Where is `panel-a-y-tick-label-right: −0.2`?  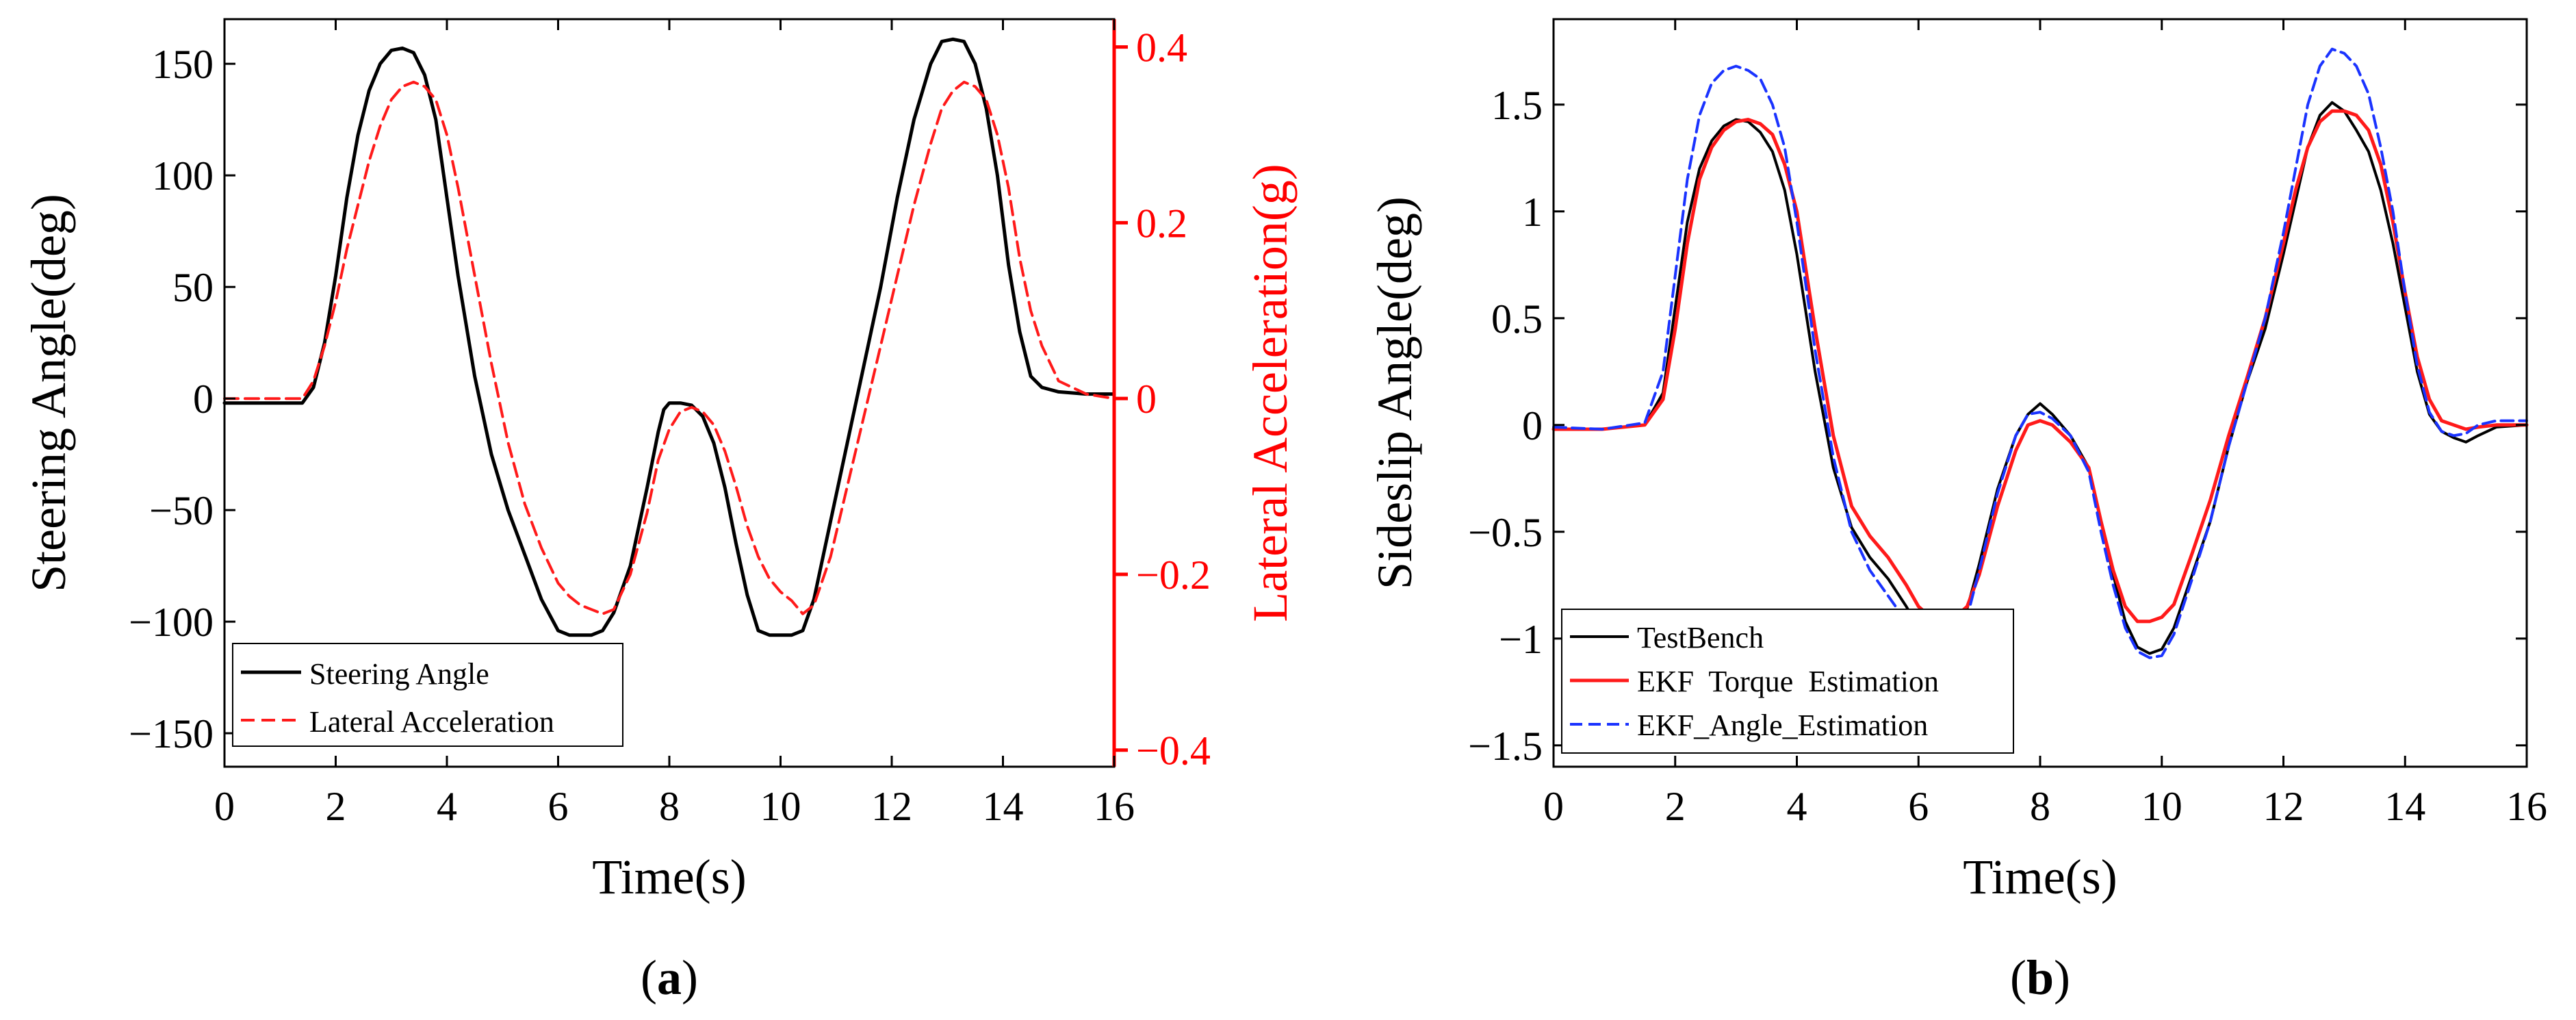 panel-a-y-tick-label-right: −0.2 is located at coordinates (1173, 575).